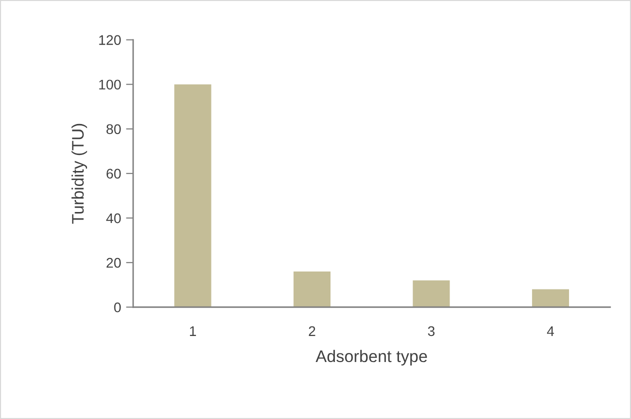 The image size is (631, 419). Describe the element at coordinates (550, 331) in the screenshot. I see `x-tick-label: 4` at that location.